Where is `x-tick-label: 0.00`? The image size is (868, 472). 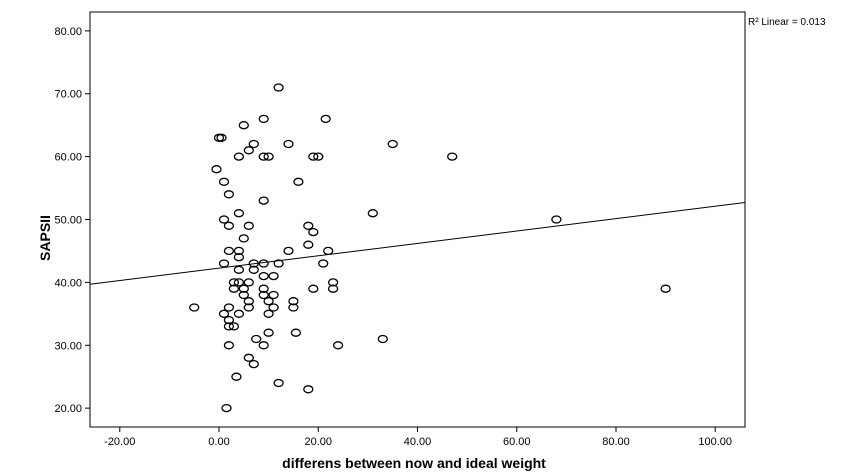 x-tick-label: 0.00 is located at coordinates (218, 442).